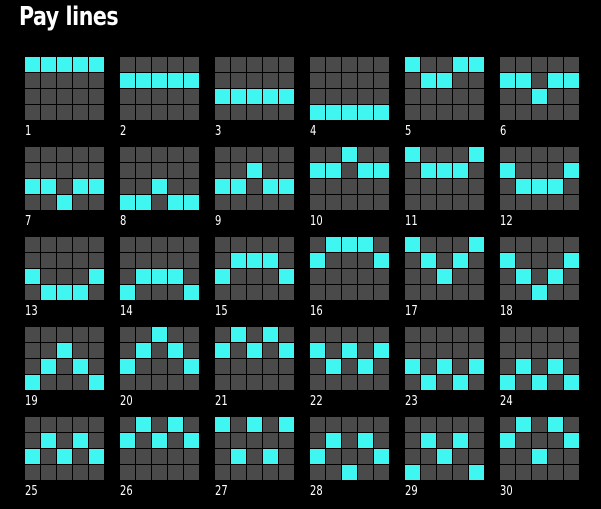  What do you see at coordinates (350, 191) in the screenshot?
I see `payline-card: 10` at bounding box center [350, 191].